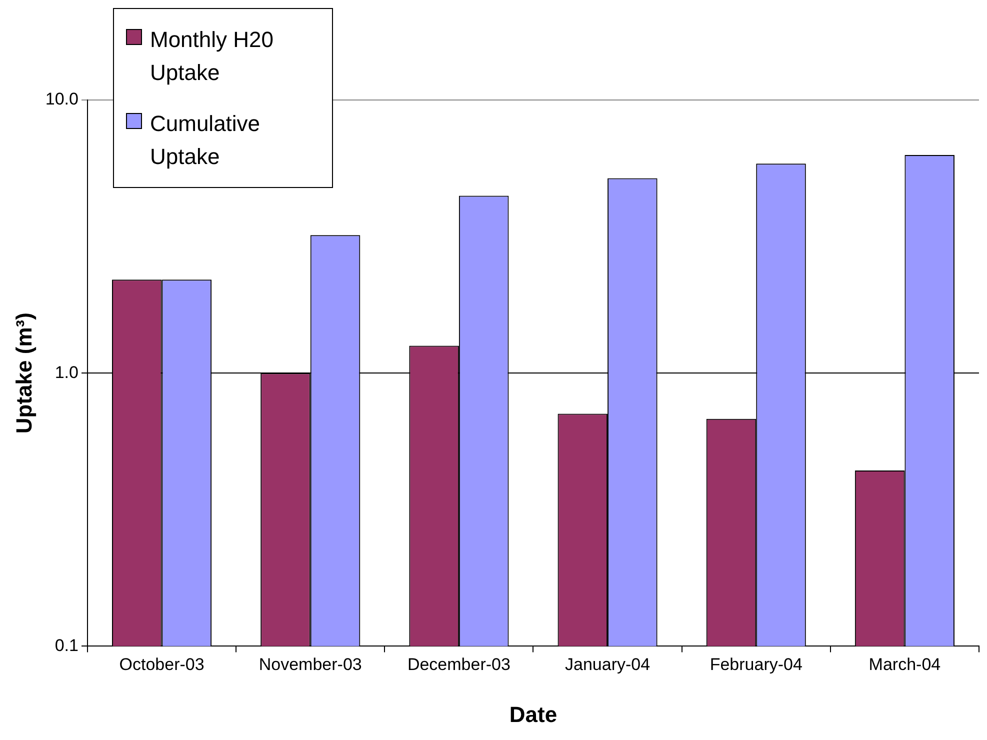  I want to click on x-tick-label: October-03, so click(161, 664).